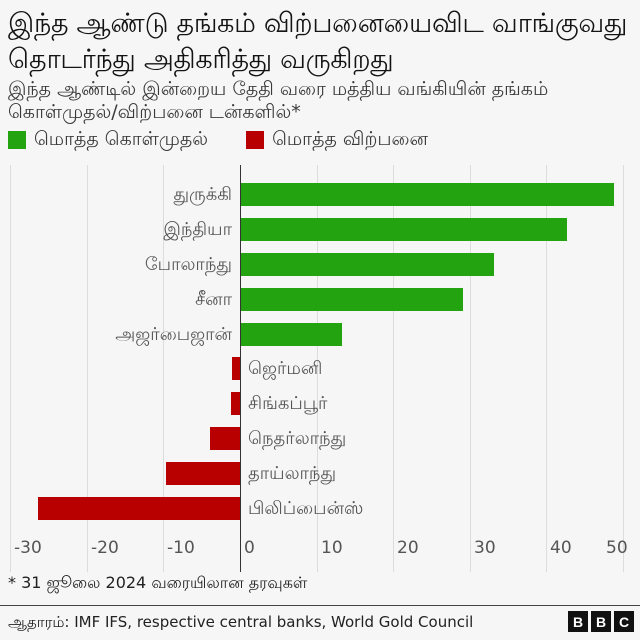 Image resolution: width=640 pixels, height=640 pixels. Describe the element at coordinates (121, 138) in the screenshot. I see `legend-label-purchase: மொத்த கொள்முதல்` at that location.